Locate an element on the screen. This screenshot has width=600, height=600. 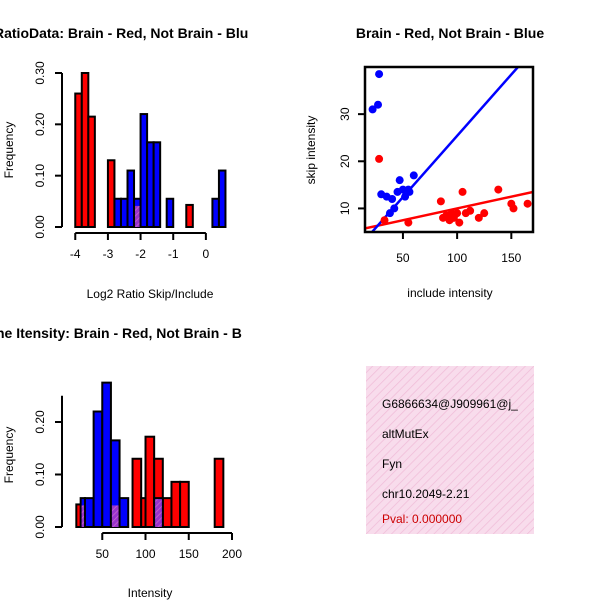
ratio-xtick-label-4: 0 is located at coordinates (206, 254).